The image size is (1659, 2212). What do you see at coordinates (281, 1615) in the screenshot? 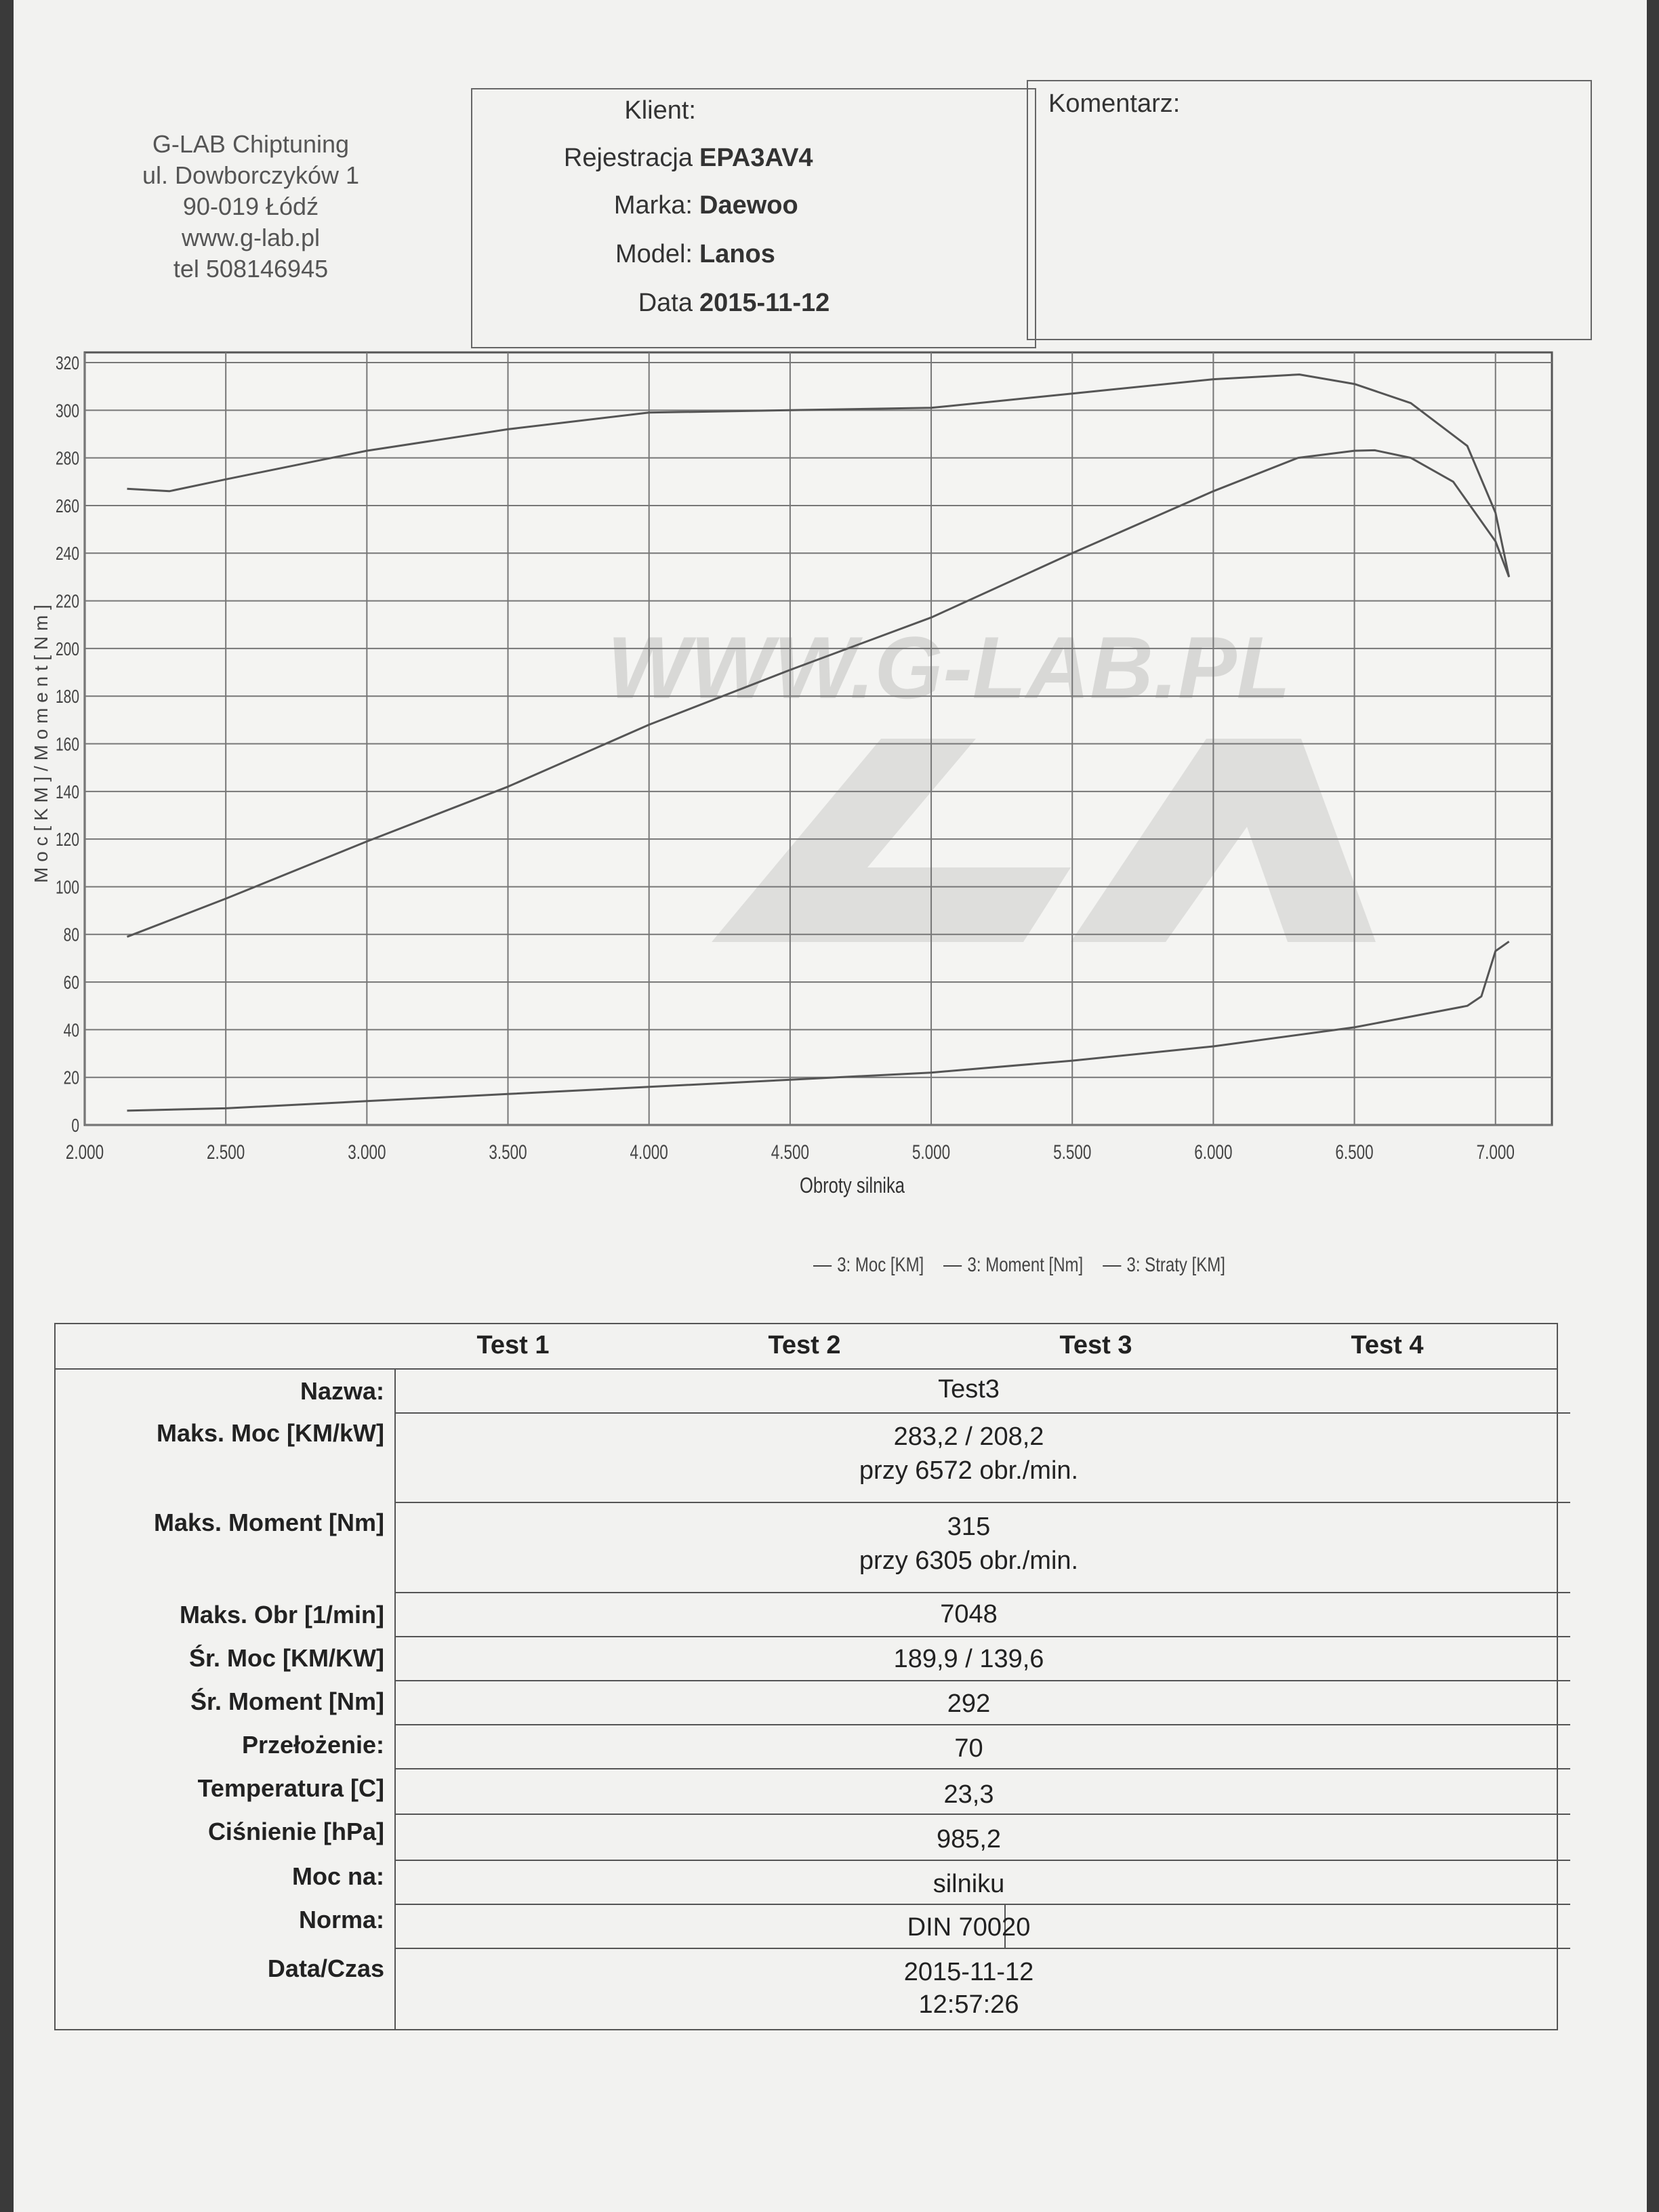
I see `row-label-max-rpm: Maks. Obr [1/min]` at bounding box center [281, 1615].